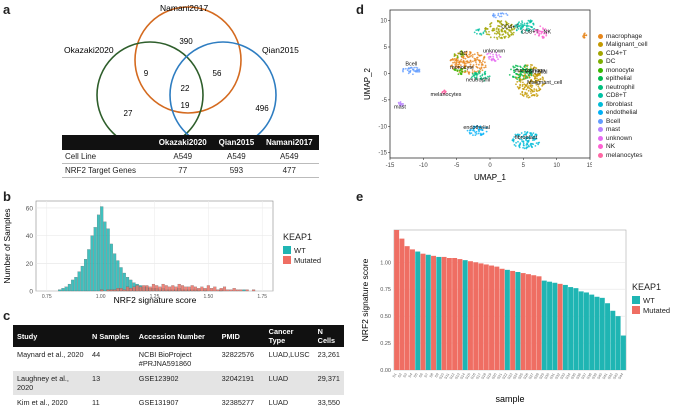 The width and height of the screenshot is (679, 410). What do you see at coordinates (385, 317) in the screenshot?
I see `y-tick-label: 0.50` at bounding box center [385, 317].